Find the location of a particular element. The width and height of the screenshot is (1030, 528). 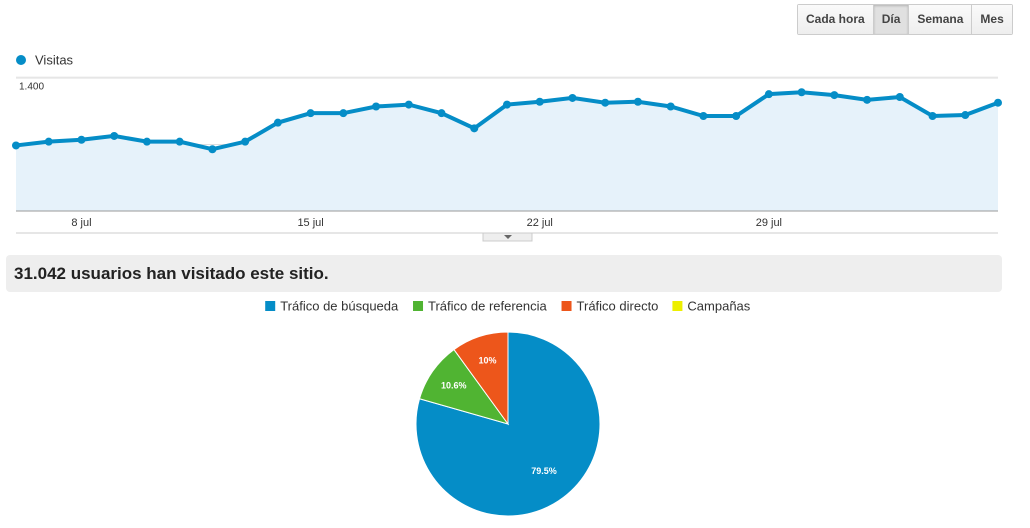

y-tick-label: 1.400 is located at coordinates (31, 87).